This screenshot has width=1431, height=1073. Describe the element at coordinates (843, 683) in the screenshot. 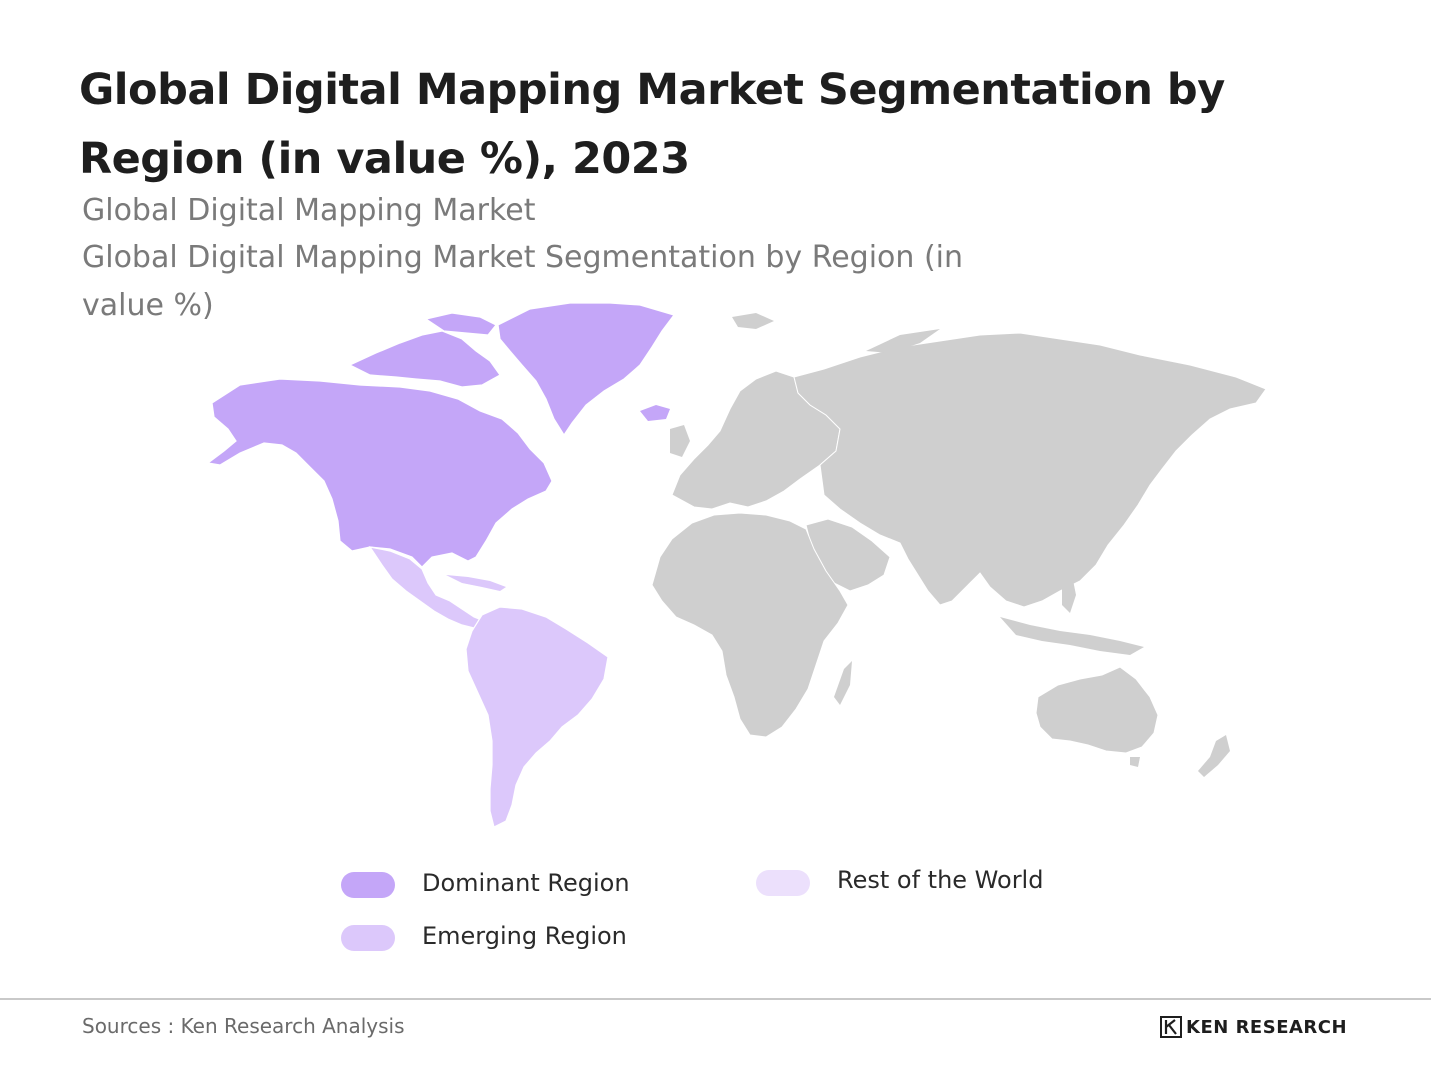

I see `madagascar` at that location.